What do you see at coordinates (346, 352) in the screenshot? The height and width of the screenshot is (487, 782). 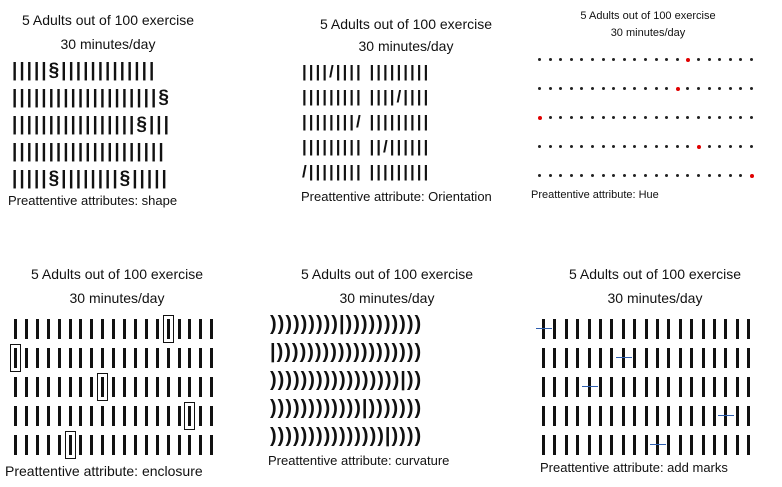 I see `grid-row: |)))))))))))))))))))` at bounding box center [346, 352].